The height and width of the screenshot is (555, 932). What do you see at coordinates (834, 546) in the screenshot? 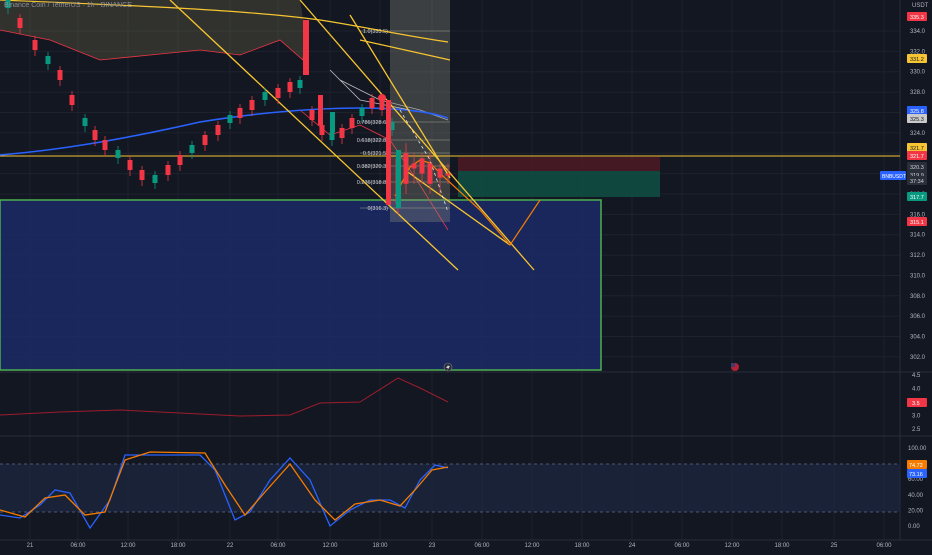
I see `time-tick: 25` at bounding box center [834, 546].